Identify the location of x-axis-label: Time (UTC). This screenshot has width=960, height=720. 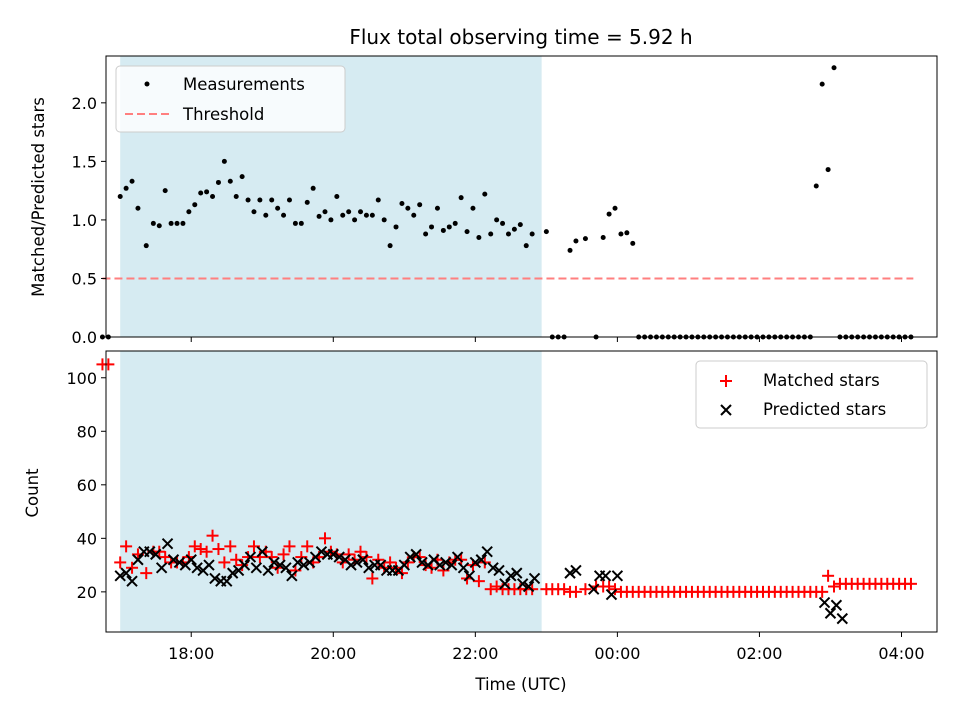
(520, 684).